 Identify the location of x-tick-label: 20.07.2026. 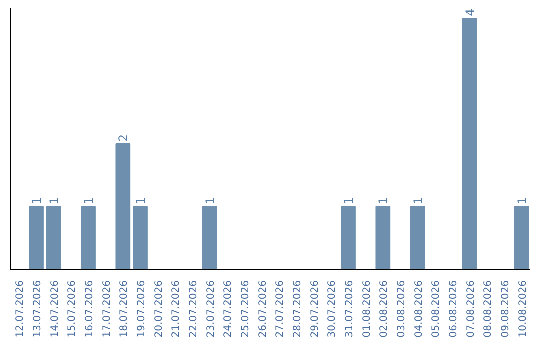
(159, 309).